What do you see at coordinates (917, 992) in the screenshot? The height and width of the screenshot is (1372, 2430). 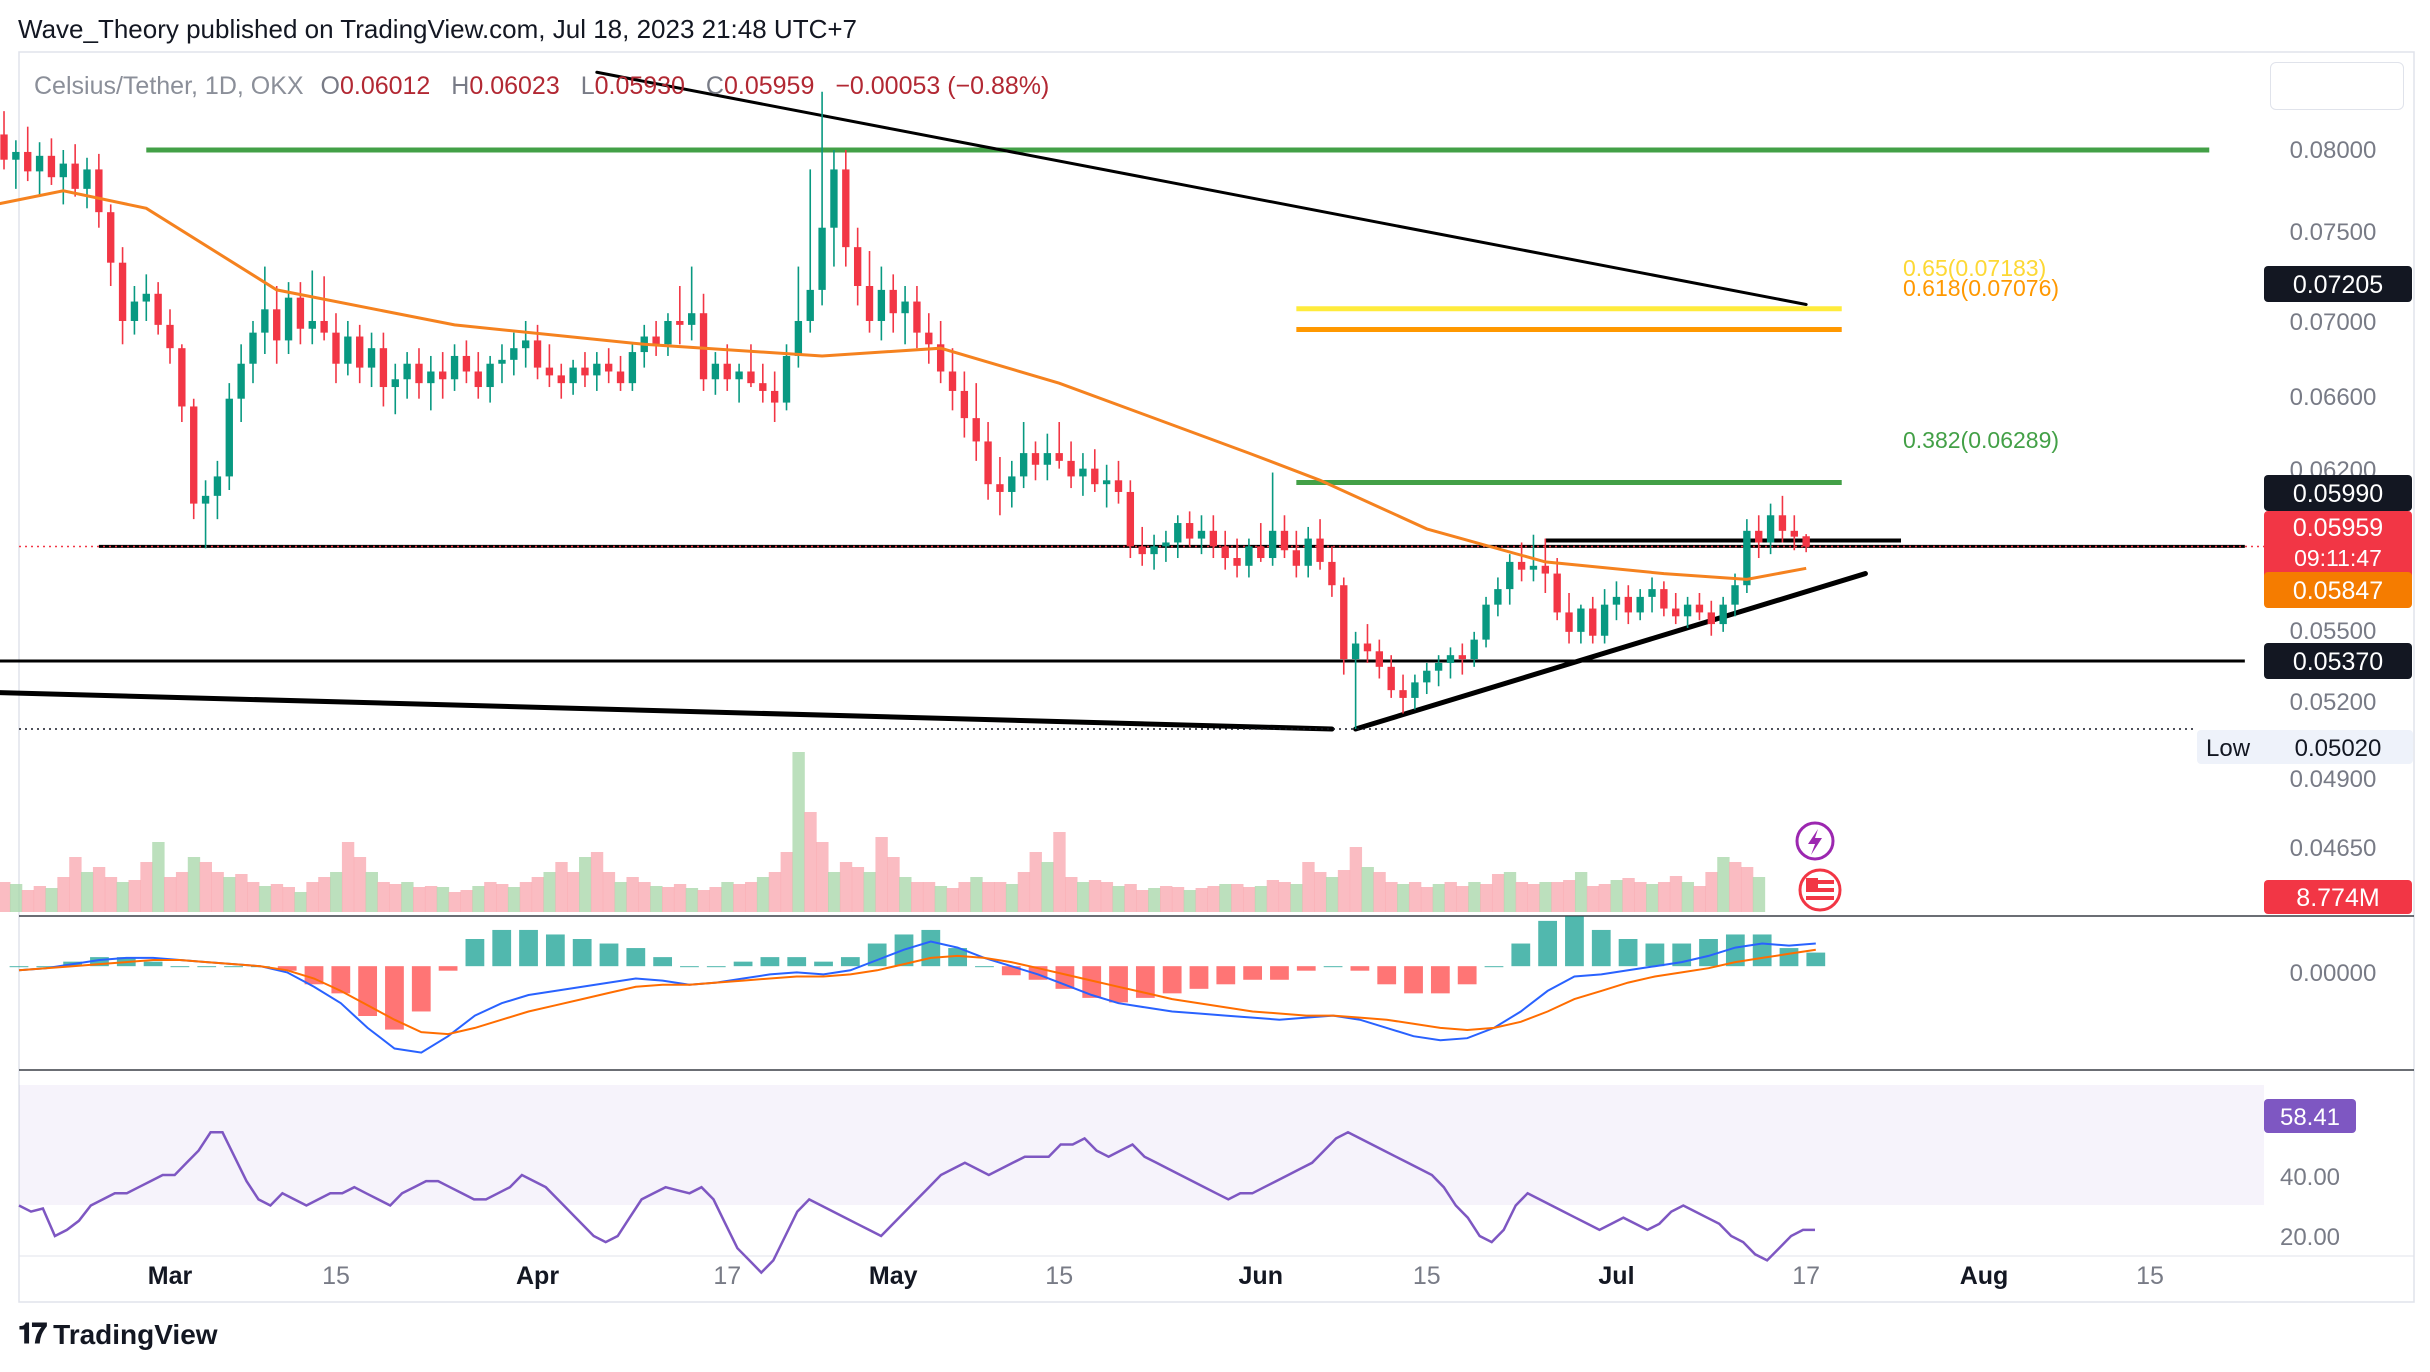 I see `macd-signal-line` at bounding box center [917, 992].